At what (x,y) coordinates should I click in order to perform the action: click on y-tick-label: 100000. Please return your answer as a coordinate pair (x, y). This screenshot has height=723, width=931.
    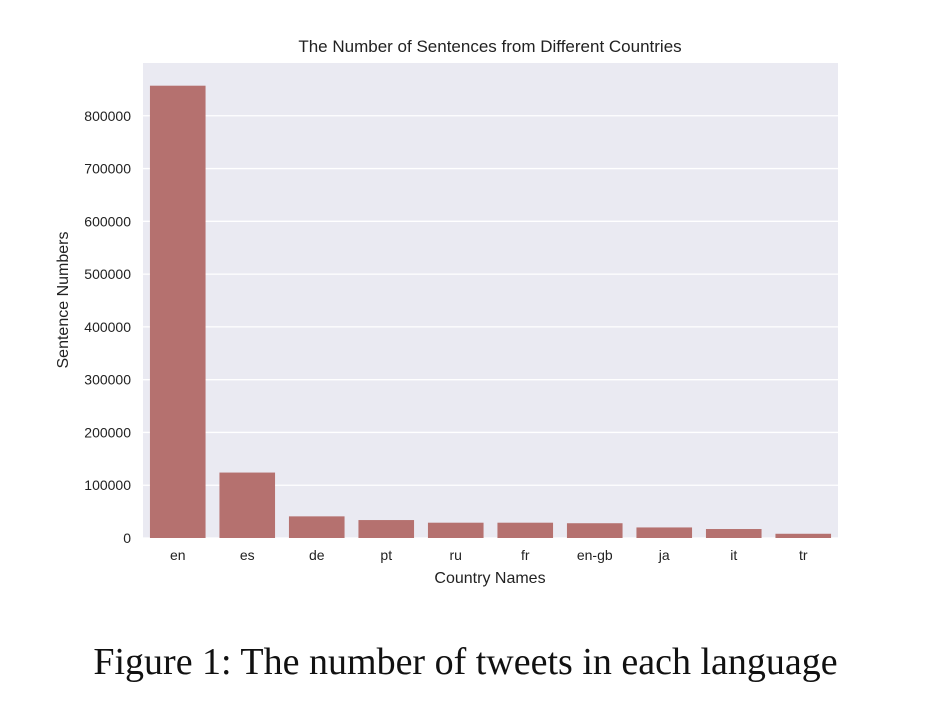
    Looking at the image, I should click on (107, 485).